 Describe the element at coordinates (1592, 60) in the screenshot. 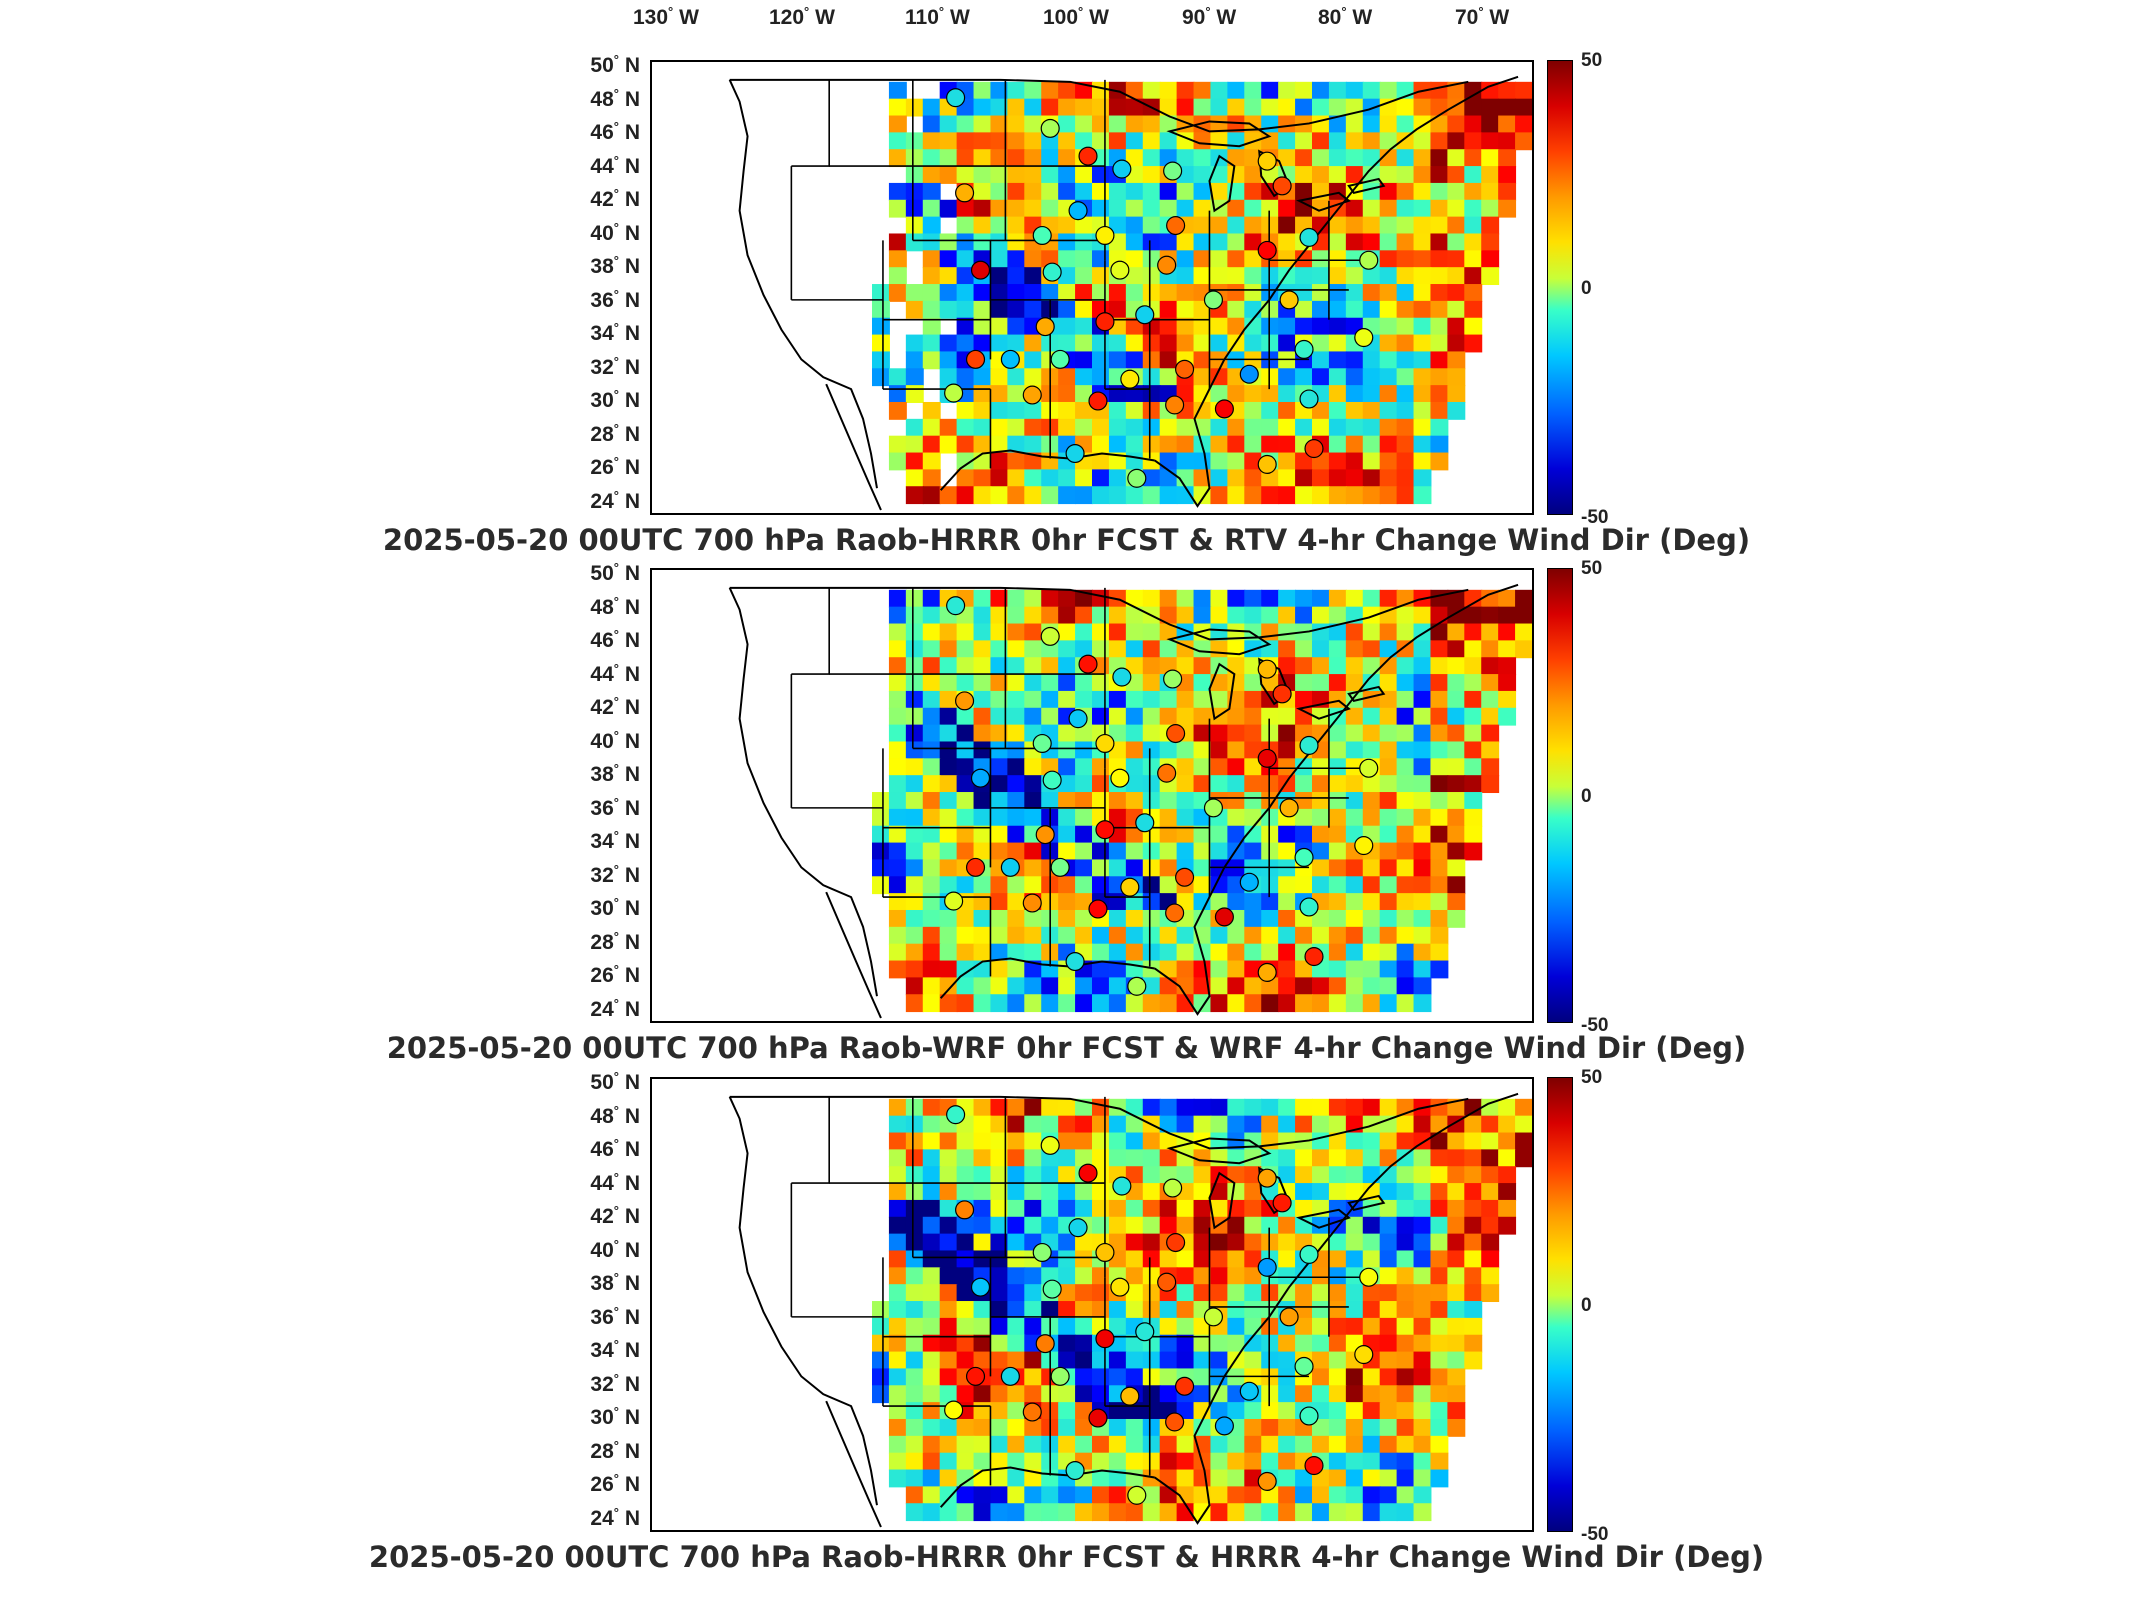

I see `colorbar-tick-label: 50` at that location.